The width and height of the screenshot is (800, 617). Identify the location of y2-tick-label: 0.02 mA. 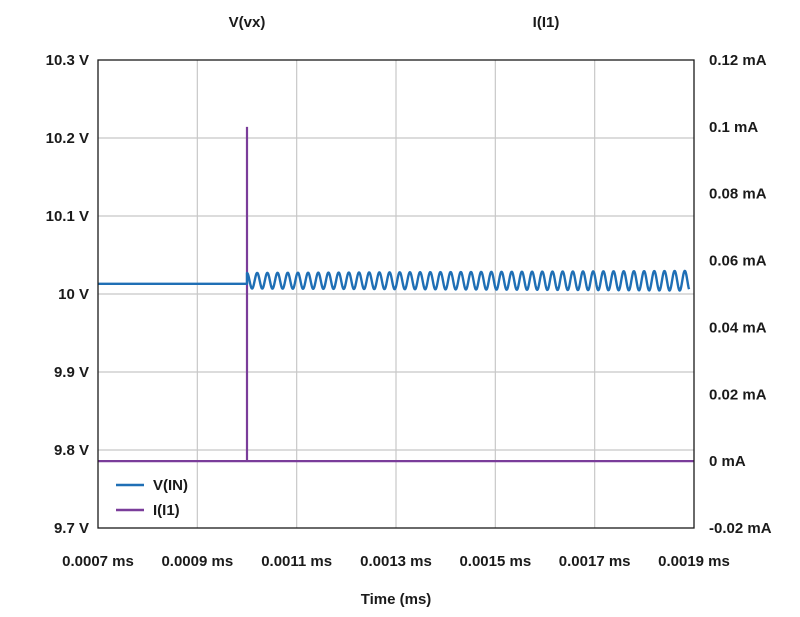
(738, 394).